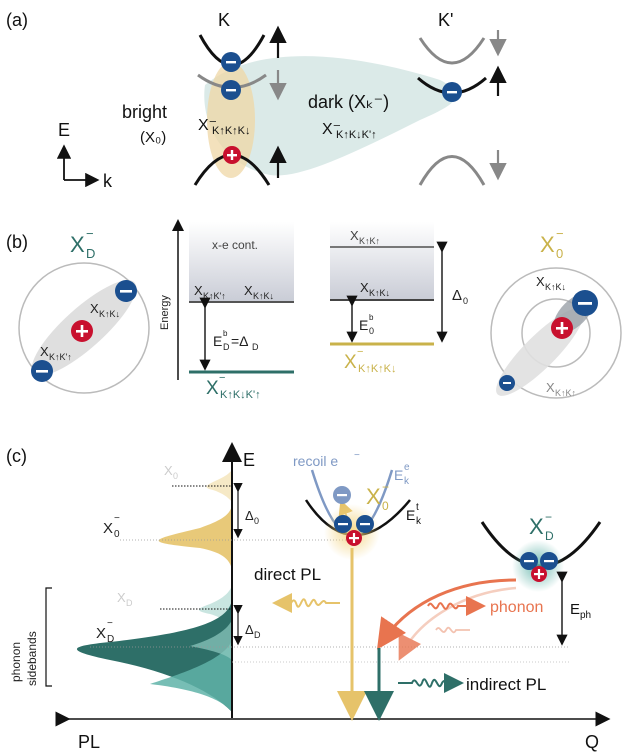  I want to click on ed-eq: E, so click(217, 341).